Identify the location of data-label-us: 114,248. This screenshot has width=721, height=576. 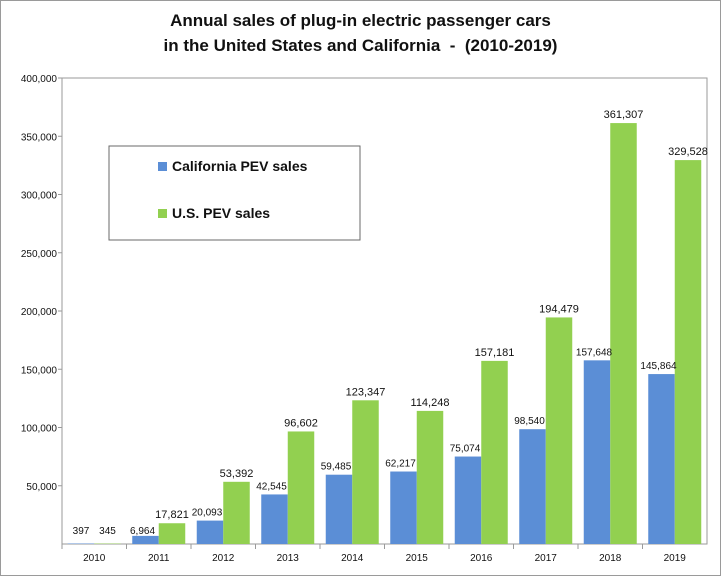
(430, 403).